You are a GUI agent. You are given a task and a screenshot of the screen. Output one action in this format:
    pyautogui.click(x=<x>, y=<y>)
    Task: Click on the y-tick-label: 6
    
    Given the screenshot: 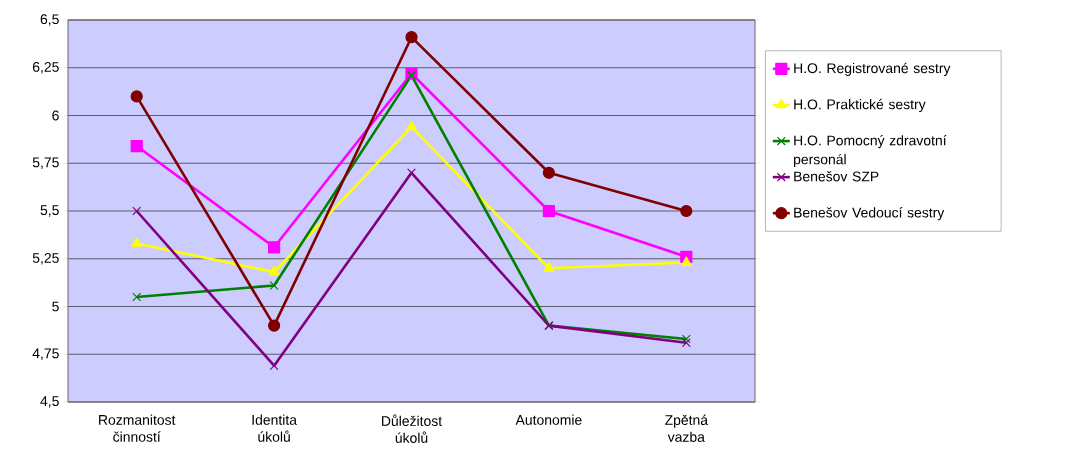 What is the action you would take?
    pyautogui.click(x=55, y=115)
    